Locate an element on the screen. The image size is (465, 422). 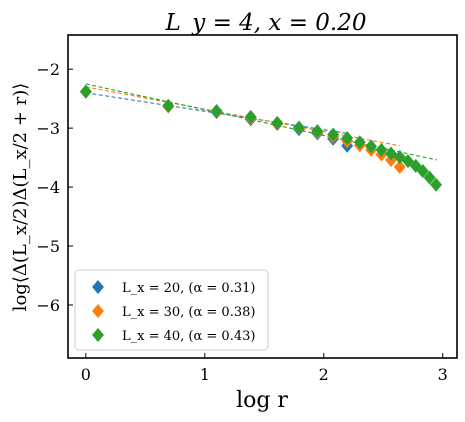
legend-label-series-2: L_x = 30, (α = 0.38) is located at coordinates (188, 312).